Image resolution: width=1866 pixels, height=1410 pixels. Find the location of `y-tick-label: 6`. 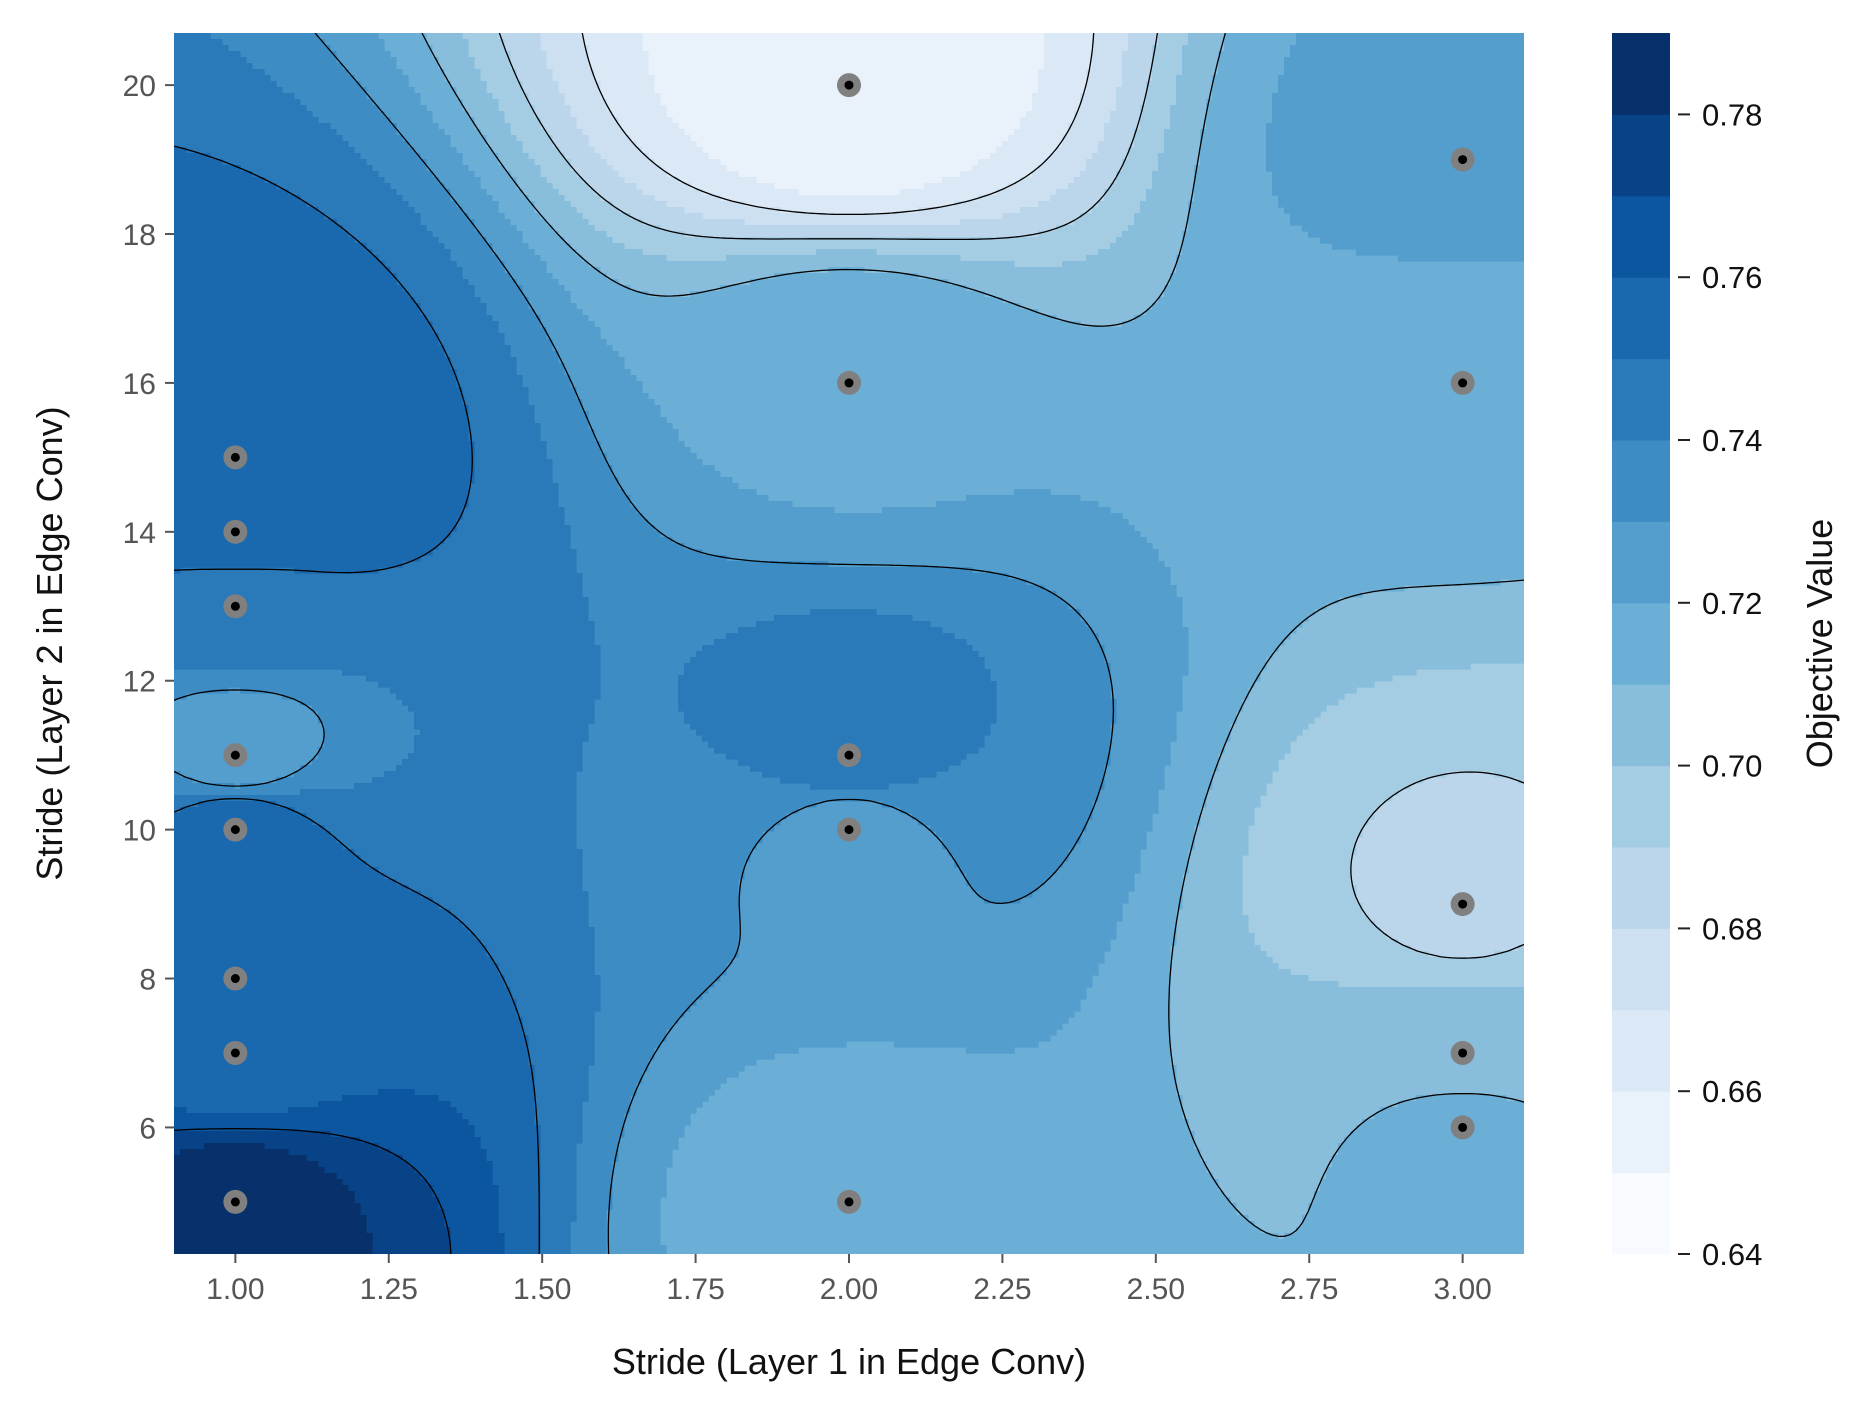

y-tick-label: 6 is located at coordinates (147, 1128).